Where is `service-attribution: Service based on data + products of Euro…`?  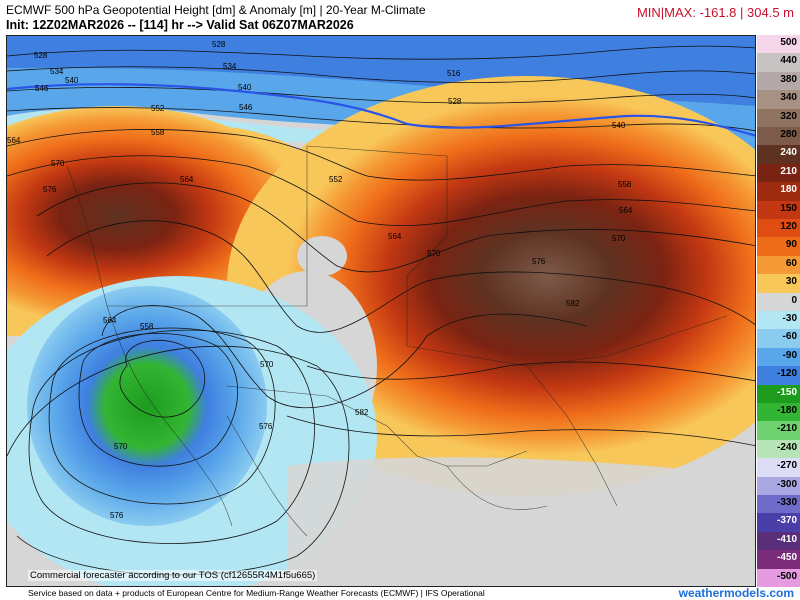 service-attribution: Service based on data + products of Euro… is located at coordinates (256, 593).